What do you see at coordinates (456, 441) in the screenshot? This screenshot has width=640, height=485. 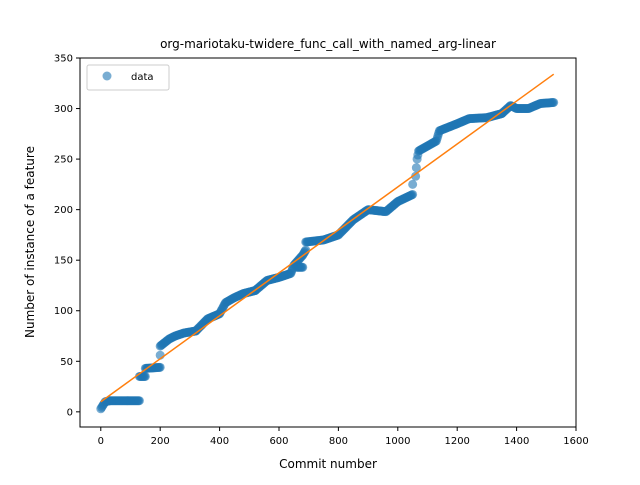 I see `x-tick-label: 1200` at bounding box center [456, 441].